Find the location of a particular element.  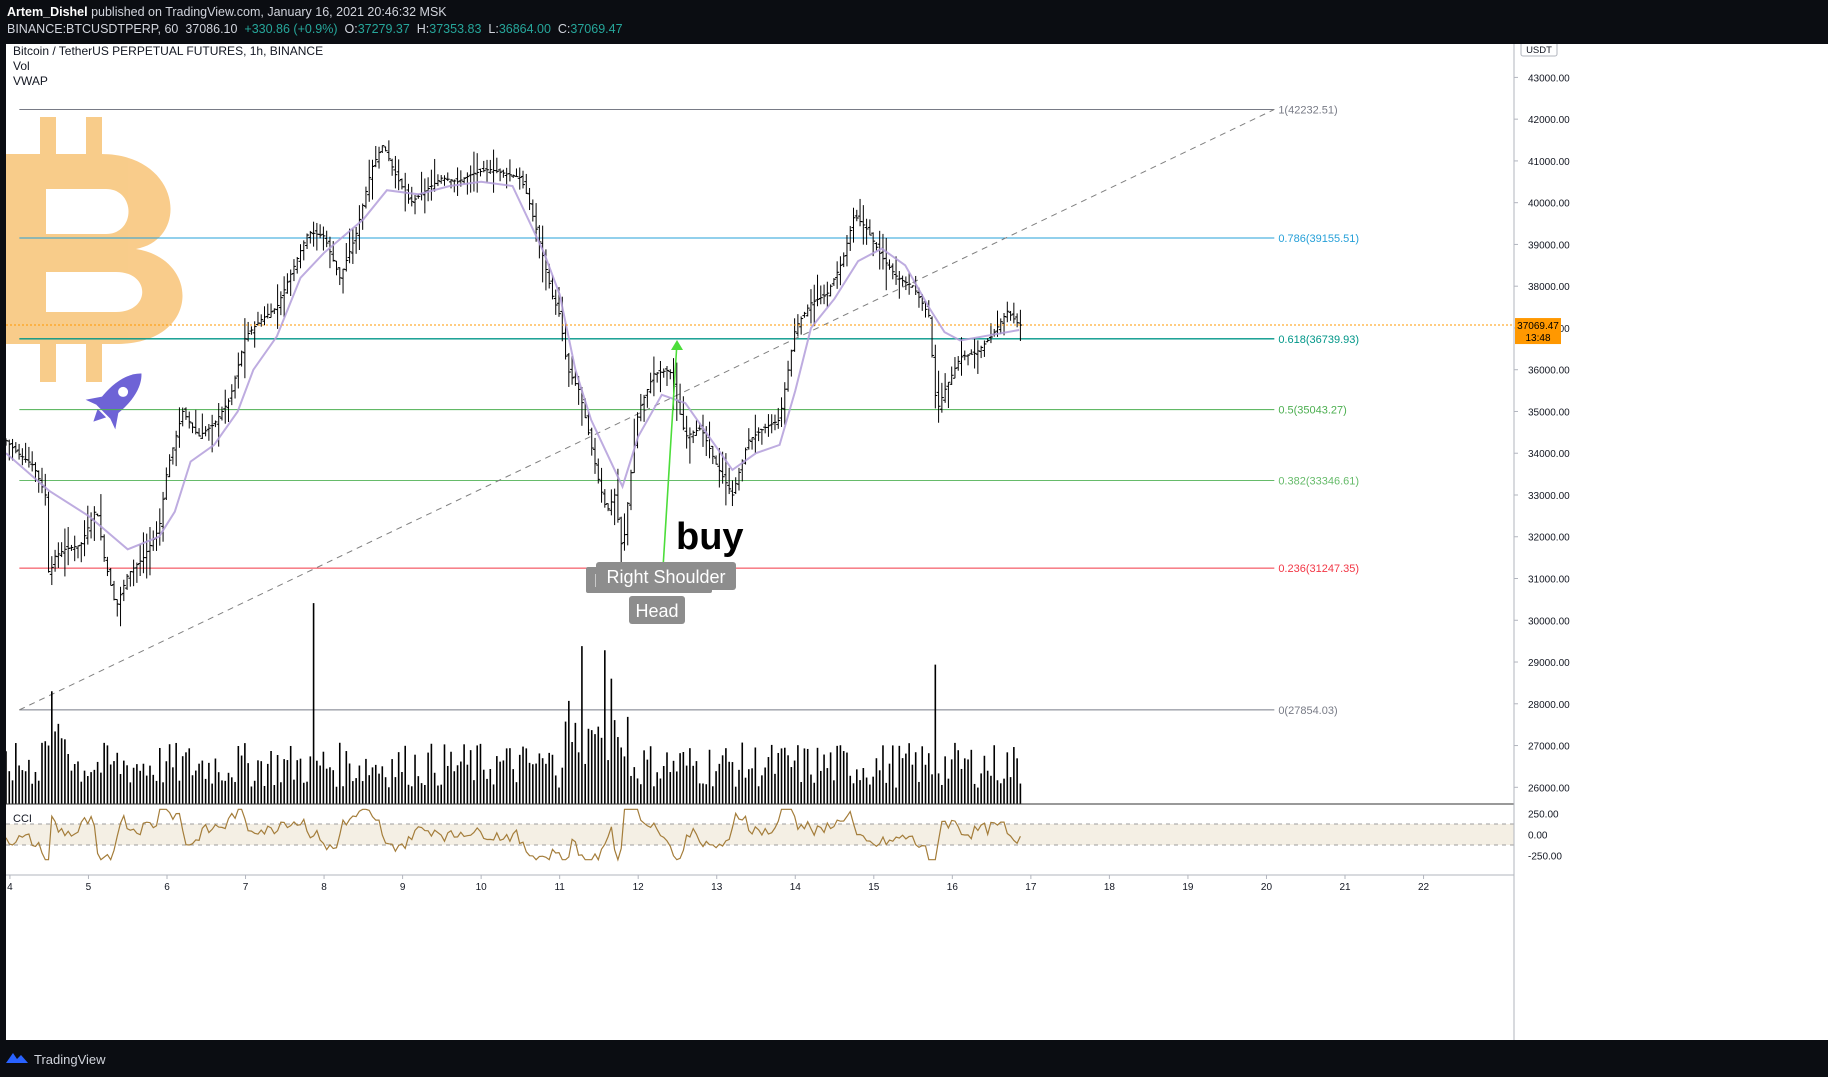

open-label: O: is located at coordinates (351, 29).